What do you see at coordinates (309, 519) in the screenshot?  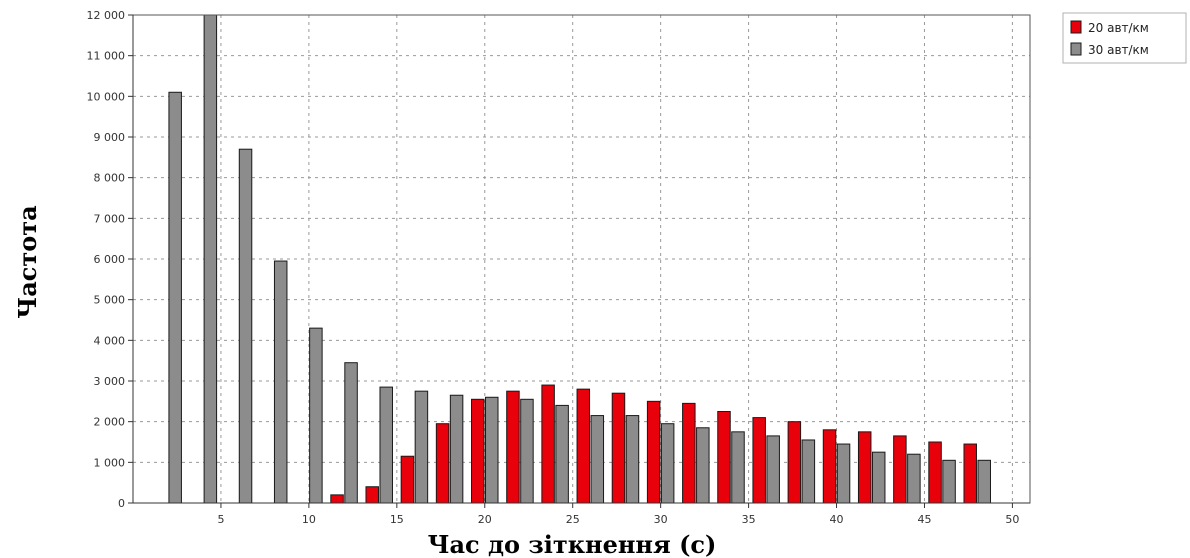 I see `x-tick-label: 10` at bounding box center [309, 519].